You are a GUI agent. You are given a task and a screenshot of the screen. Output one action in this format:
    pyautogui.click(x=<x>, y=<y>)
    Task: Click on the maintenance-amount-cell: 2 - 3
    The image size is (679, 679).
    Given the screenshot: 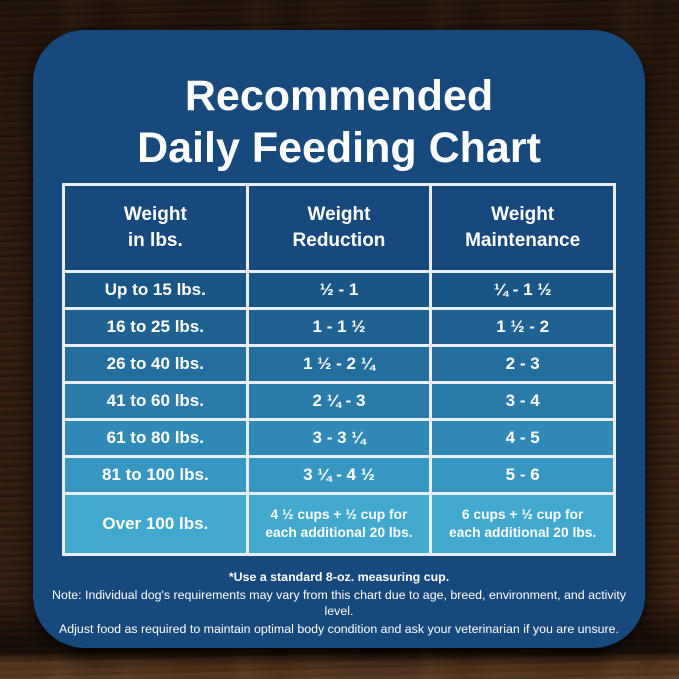 What is the action you would take?
    pyautogui.click(x=522, y=363)
    